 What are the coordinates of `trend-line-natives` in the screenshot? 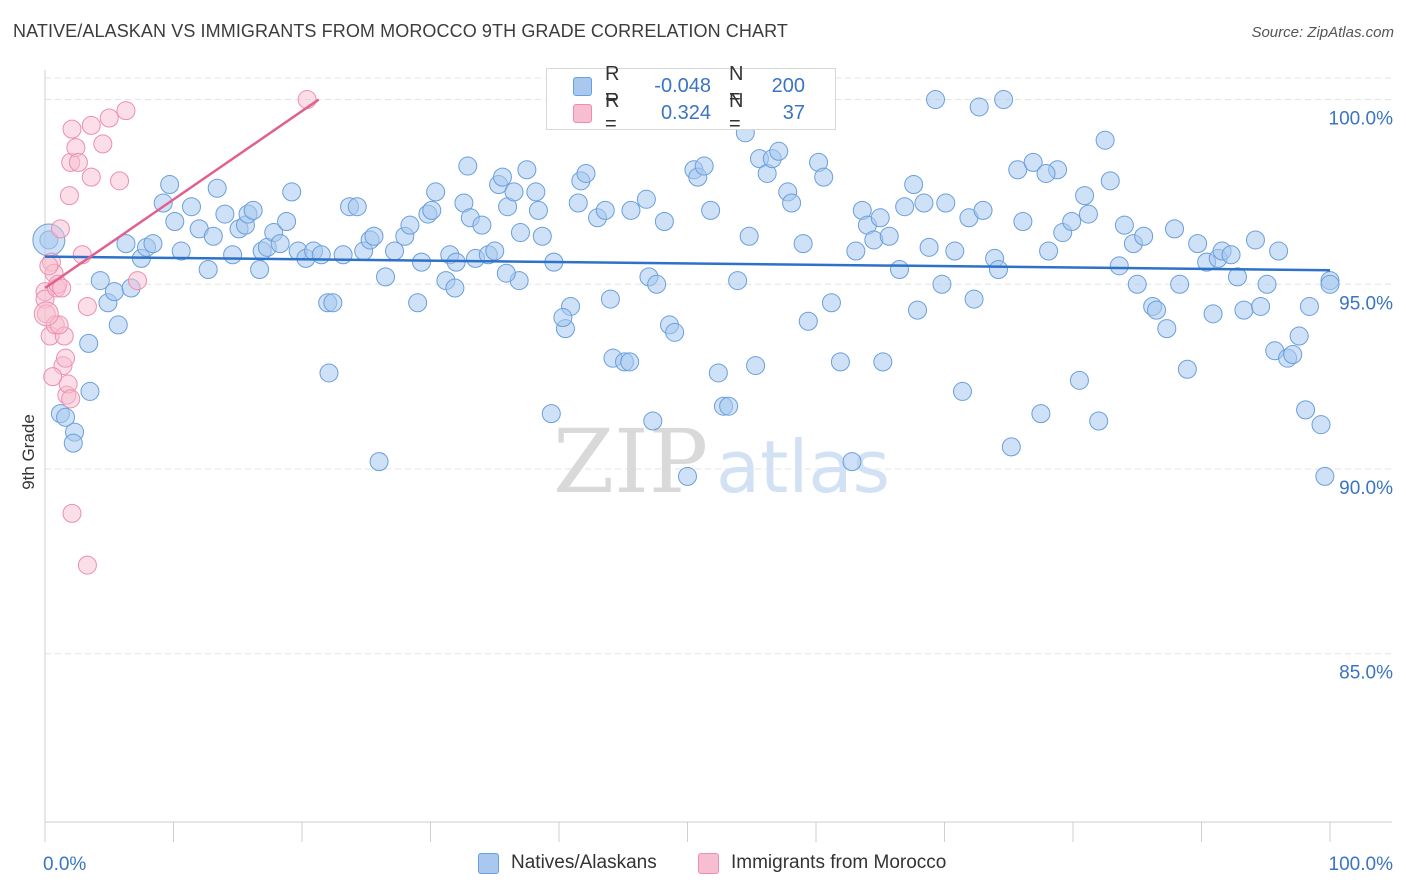 It's located at (687, 263).